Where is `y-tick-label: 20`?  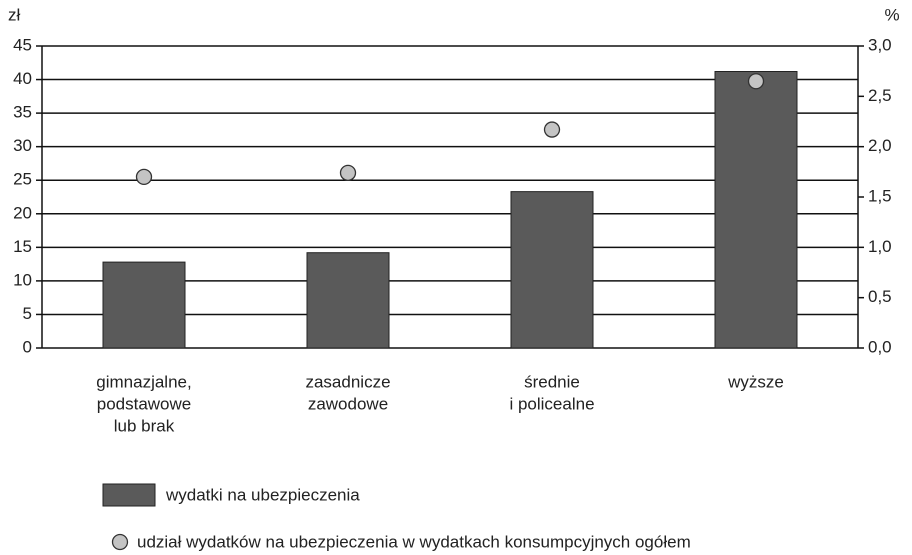
y-tick-label: 20 is located at coordinates (22, 212).